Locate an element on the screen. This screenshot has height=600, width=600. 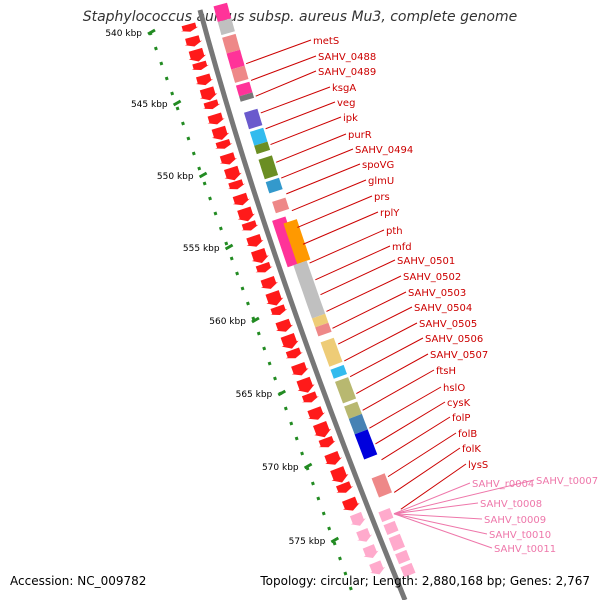
gene-label-cysk: cysK is located at coordinates (423, 421).